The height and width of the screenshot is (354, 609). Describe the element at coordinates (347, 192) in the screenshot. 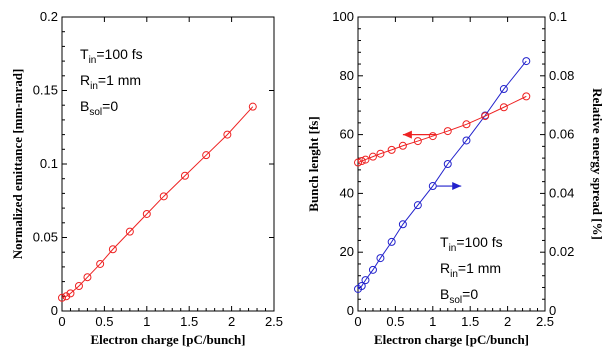

I see `y-tick-label: 40` at that location.